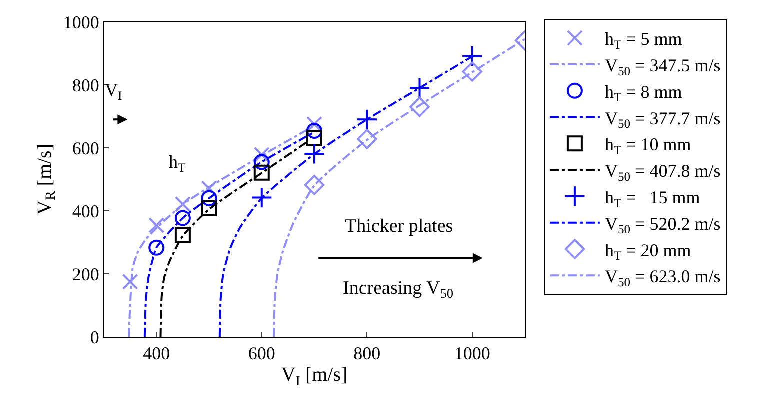 The width and height of the screenshot is (772, 415). Describe the element at coordinates (398, 289) in the screenshot. I see `annotation: Increasing V$_{50}$` at that location.